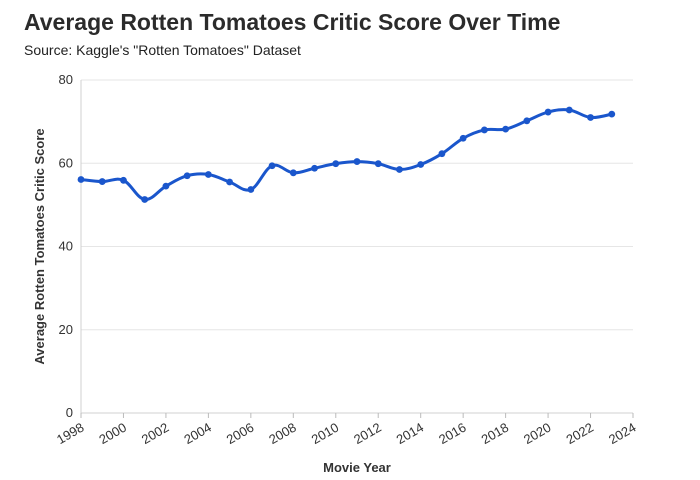  Describe the element at coordinates (452, 433) in the screenshot. I see `x-tick-label: 2016` at that location.